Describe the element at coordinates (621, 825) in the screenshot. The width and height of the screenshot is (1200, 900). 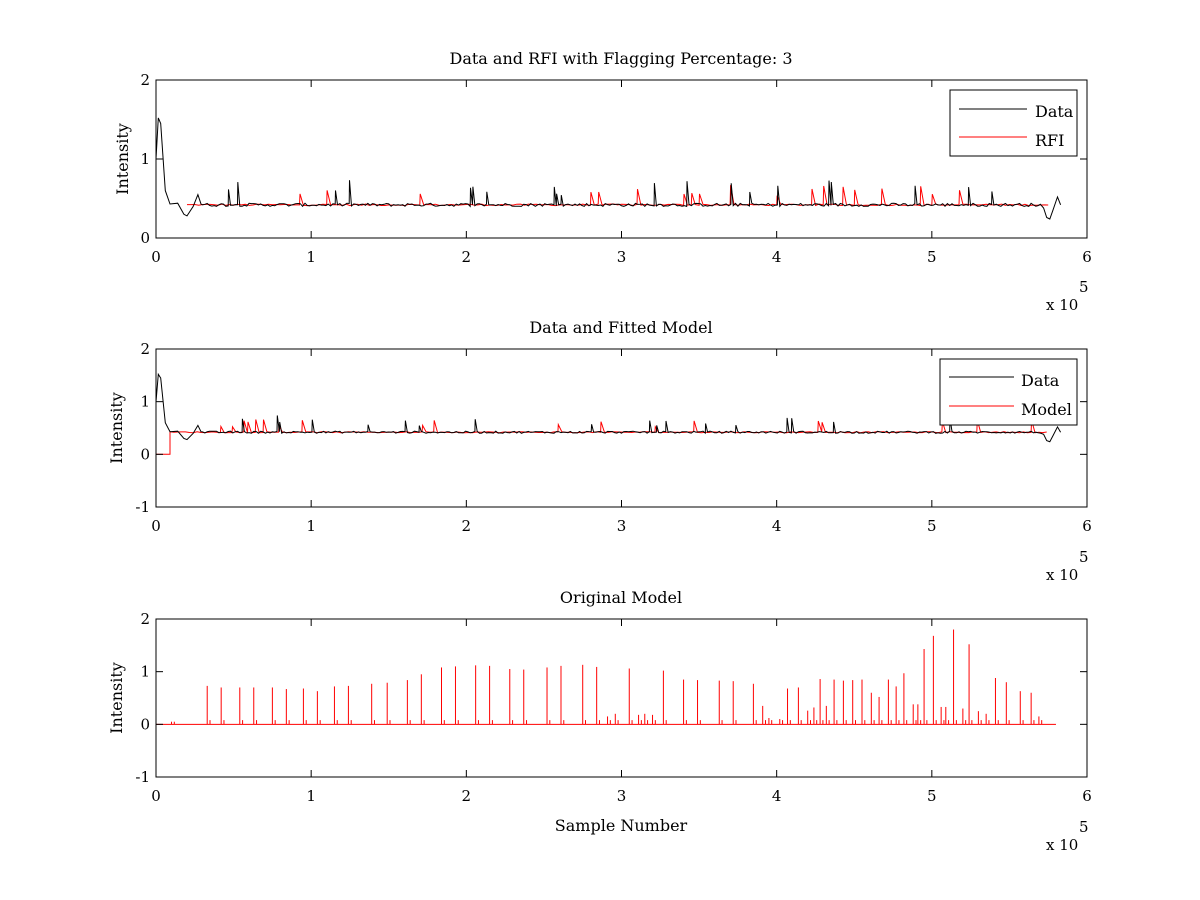
I see `subplot-3-xlabel: Sample Number` at that location.